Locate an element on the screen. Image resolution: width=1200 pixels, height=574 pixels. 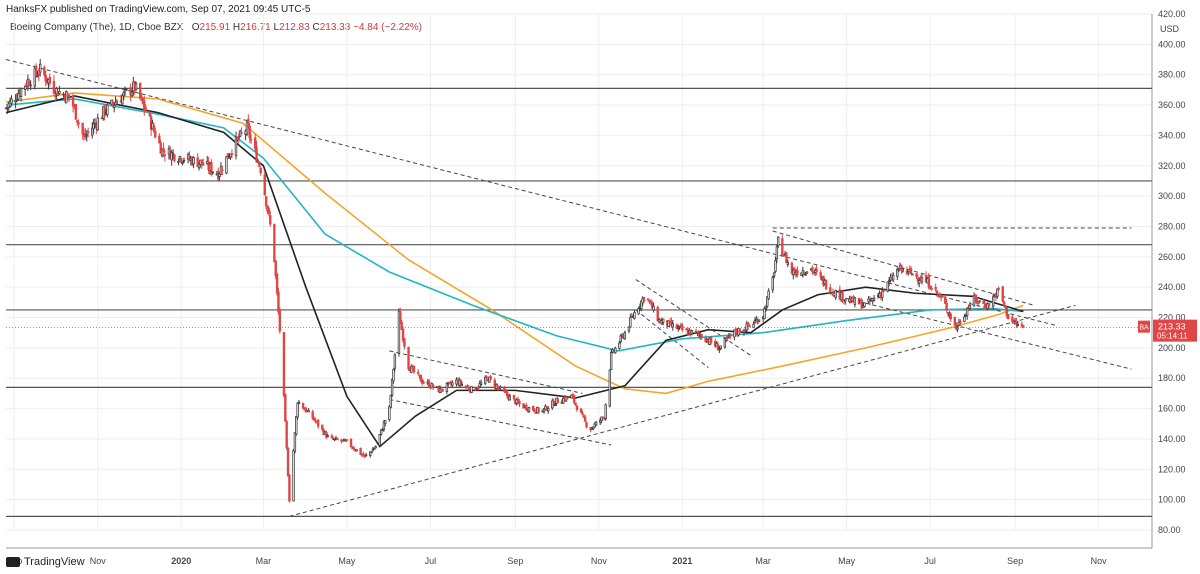
x-tick-label: May is located at coordinates (347, 561).